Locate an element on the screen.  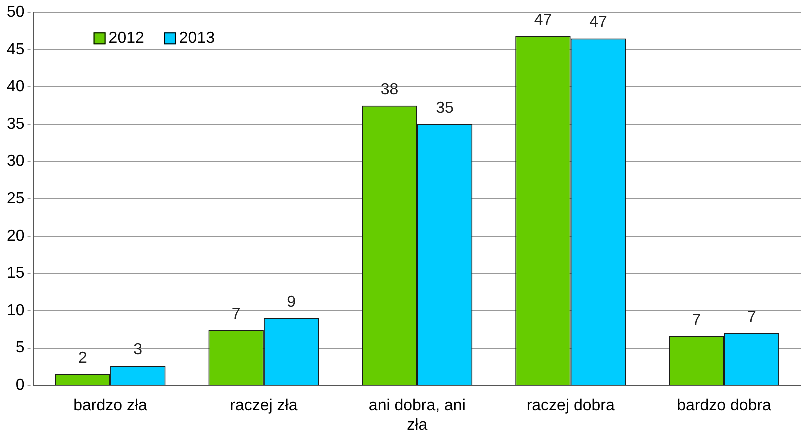
y-tick-label: 45 is located at coordinates (16, 49).